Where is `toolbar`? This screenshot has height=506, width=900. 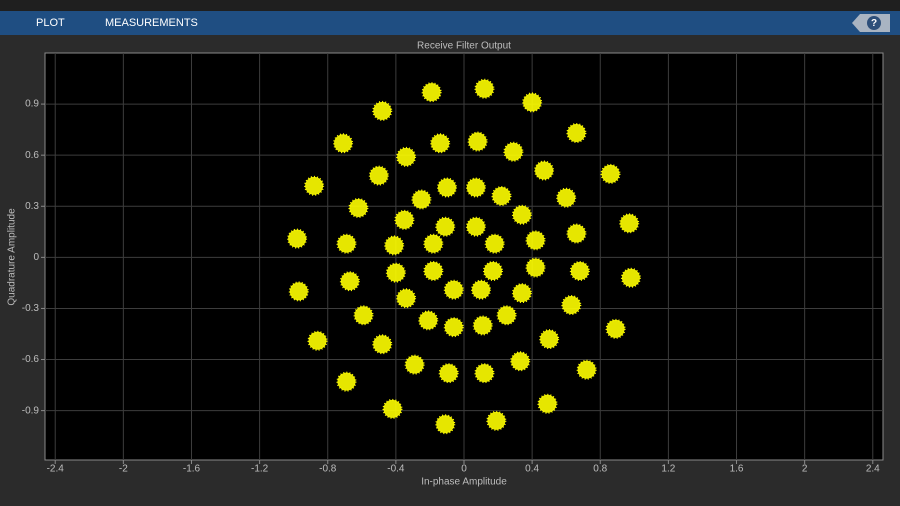
toolbar is located at coordinates (450, 23).